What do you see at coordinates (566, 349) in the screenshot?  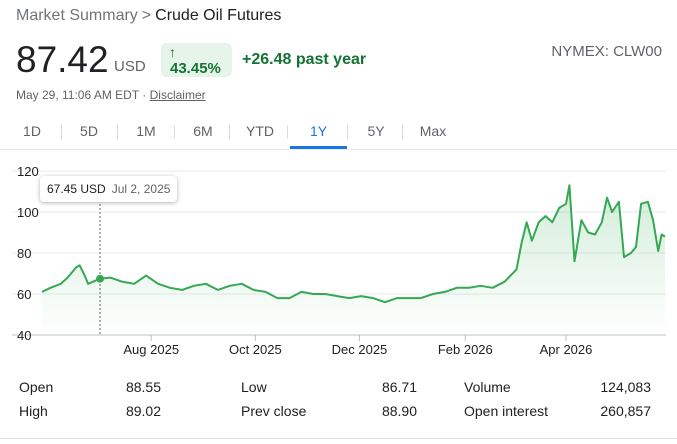 I see `x-tick-label: Apr 2026` at bounding box center [566, 349].